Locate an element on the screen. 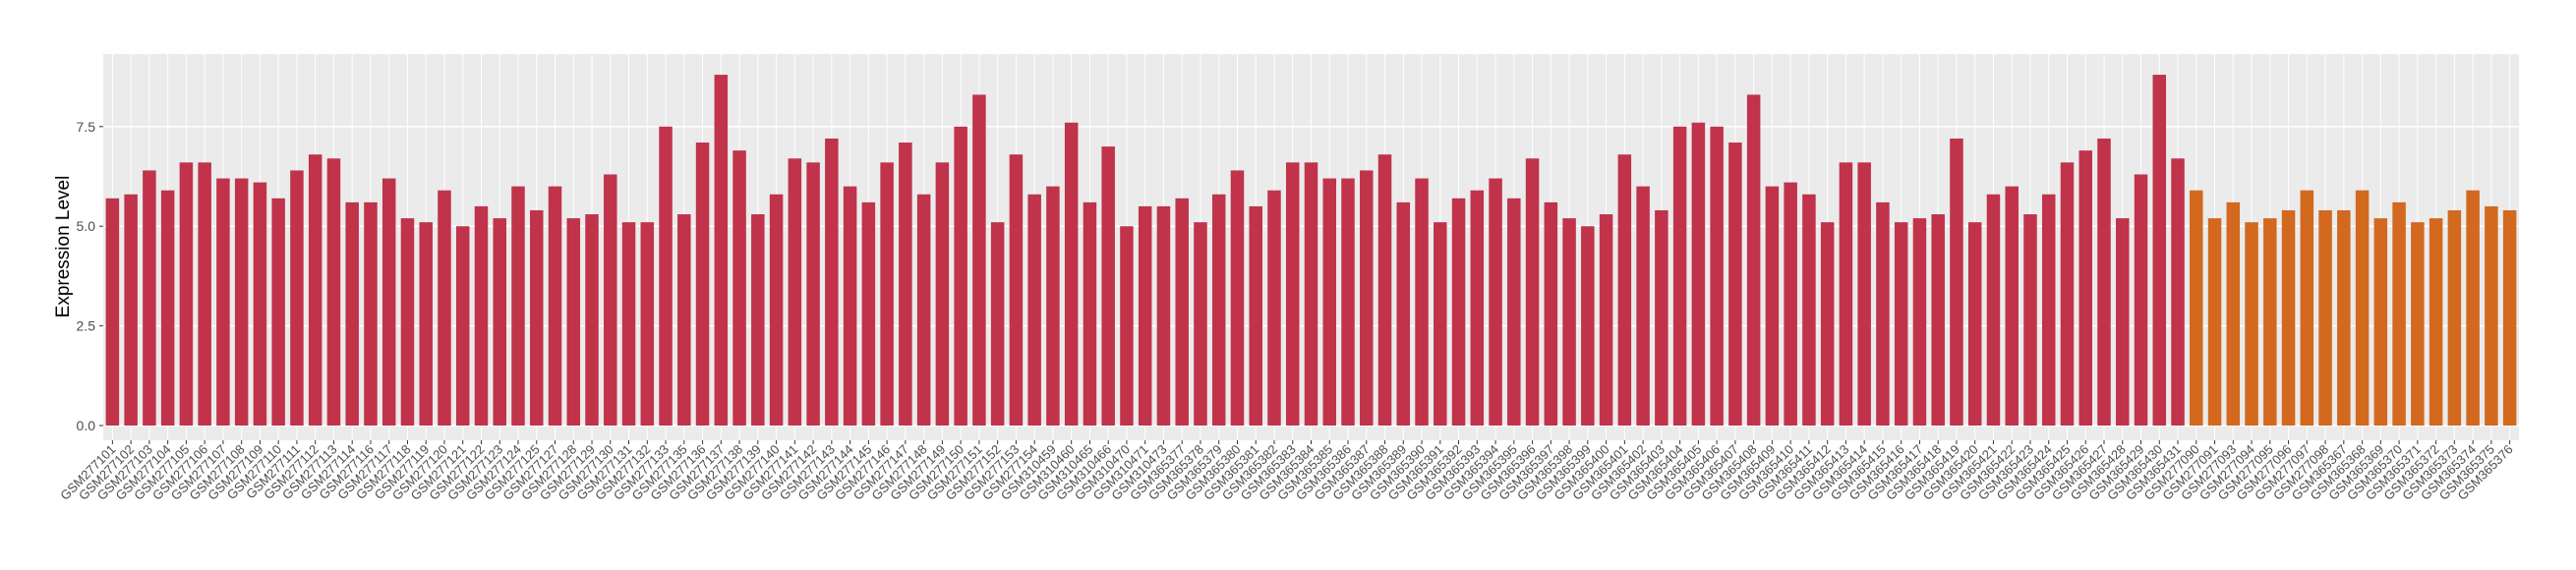 This screenshot has height=570, width=2576. y-tick-label: 5.0 is located at coordinates (86, 226).